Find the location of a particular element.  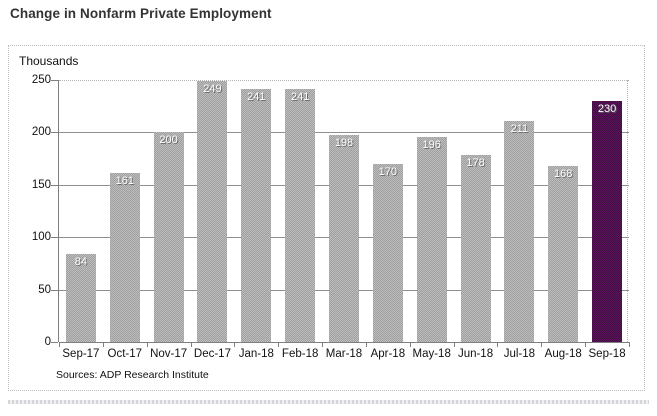

bar-value-label: 170 is located at coordinates (388, 171).